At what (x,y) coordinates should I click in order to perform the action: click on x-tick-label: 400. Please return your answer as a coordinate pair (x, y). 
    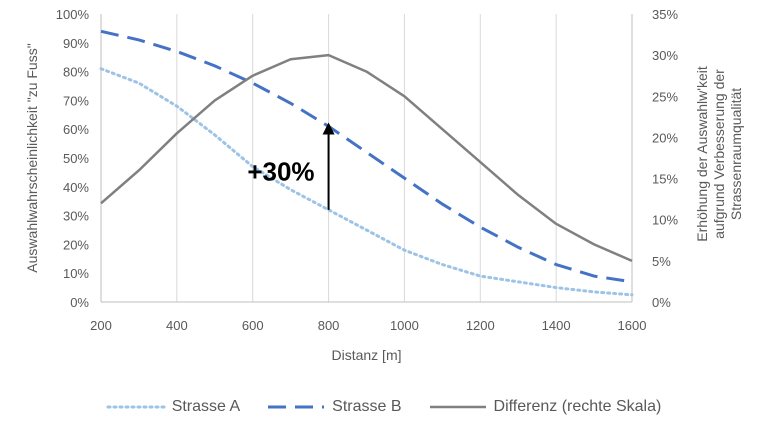
    Looking at the image, I should click on (177, 325).